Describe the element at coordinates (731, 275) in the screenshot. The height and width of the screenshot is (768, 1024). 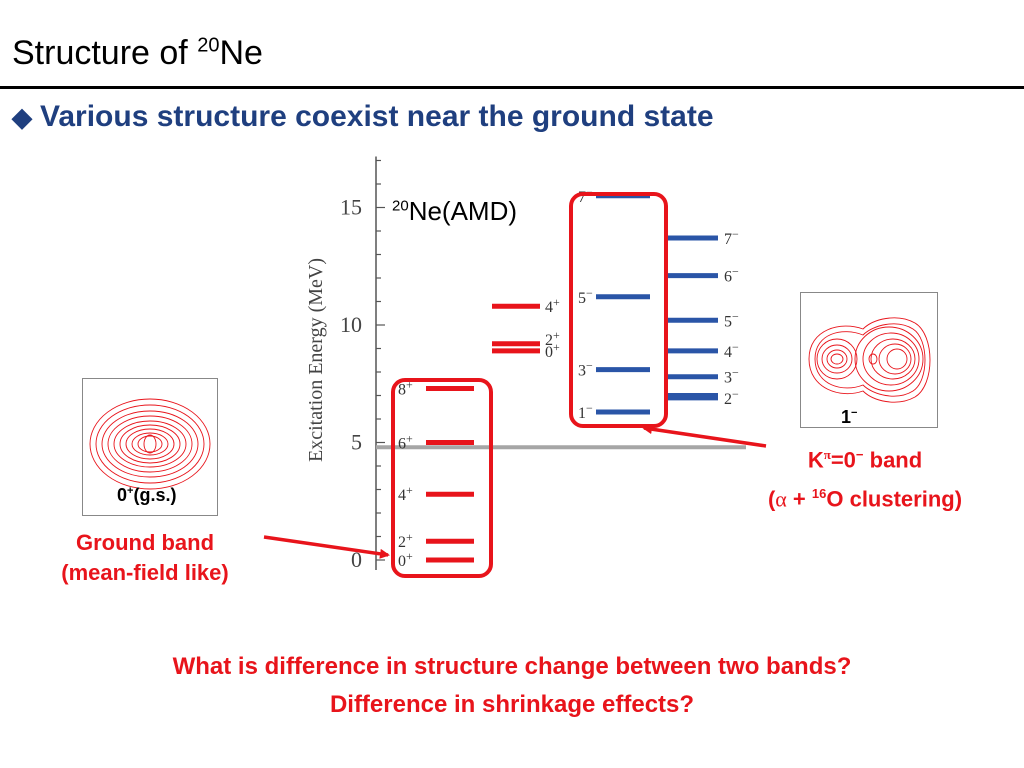
I see `right-band-level-label: 6−` at that location.